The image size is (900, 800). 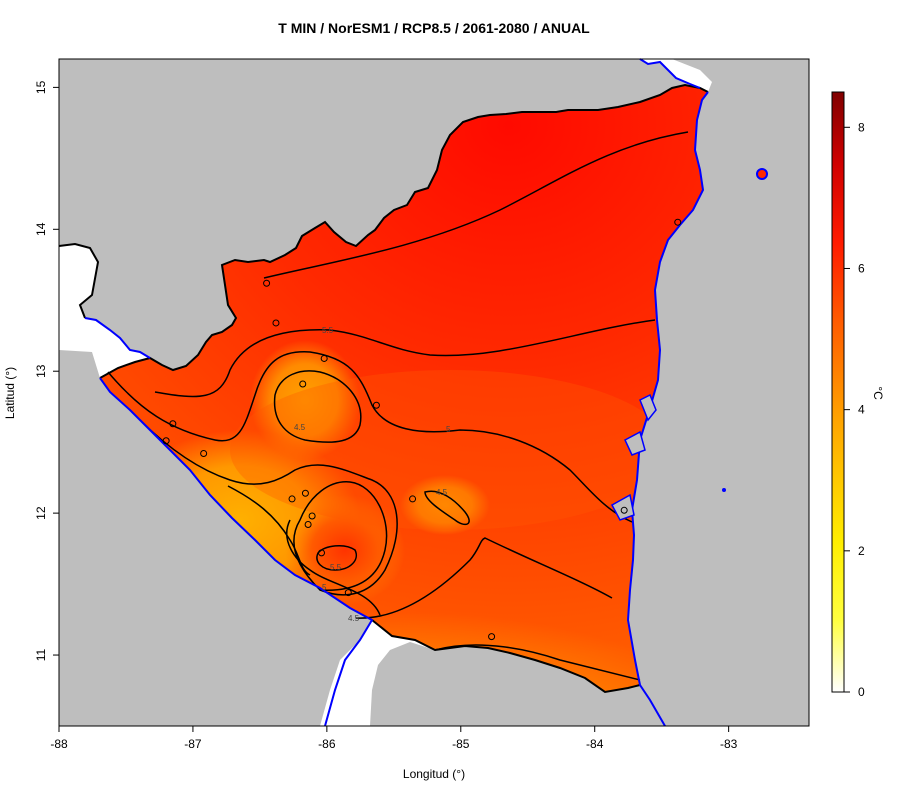 I want to click on y-axis: 11 12 13 14 15, so click(x=46, y=370).